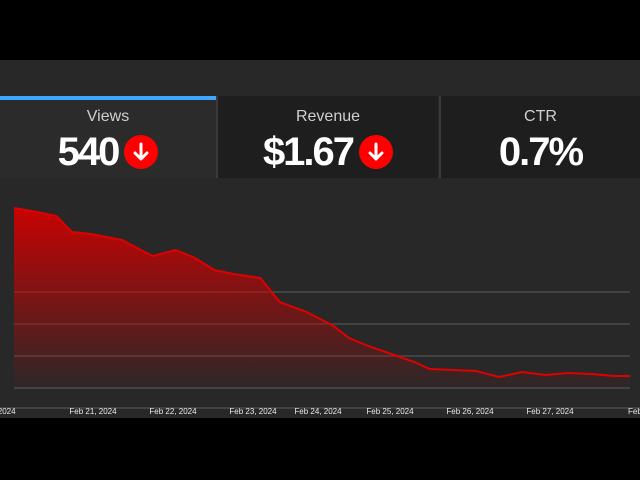 The image size is (640, 480). What do you see at coordinates (540, 116) in the screenshot?
I see `ctr-label: CTR` at bounding box center [540, 116].